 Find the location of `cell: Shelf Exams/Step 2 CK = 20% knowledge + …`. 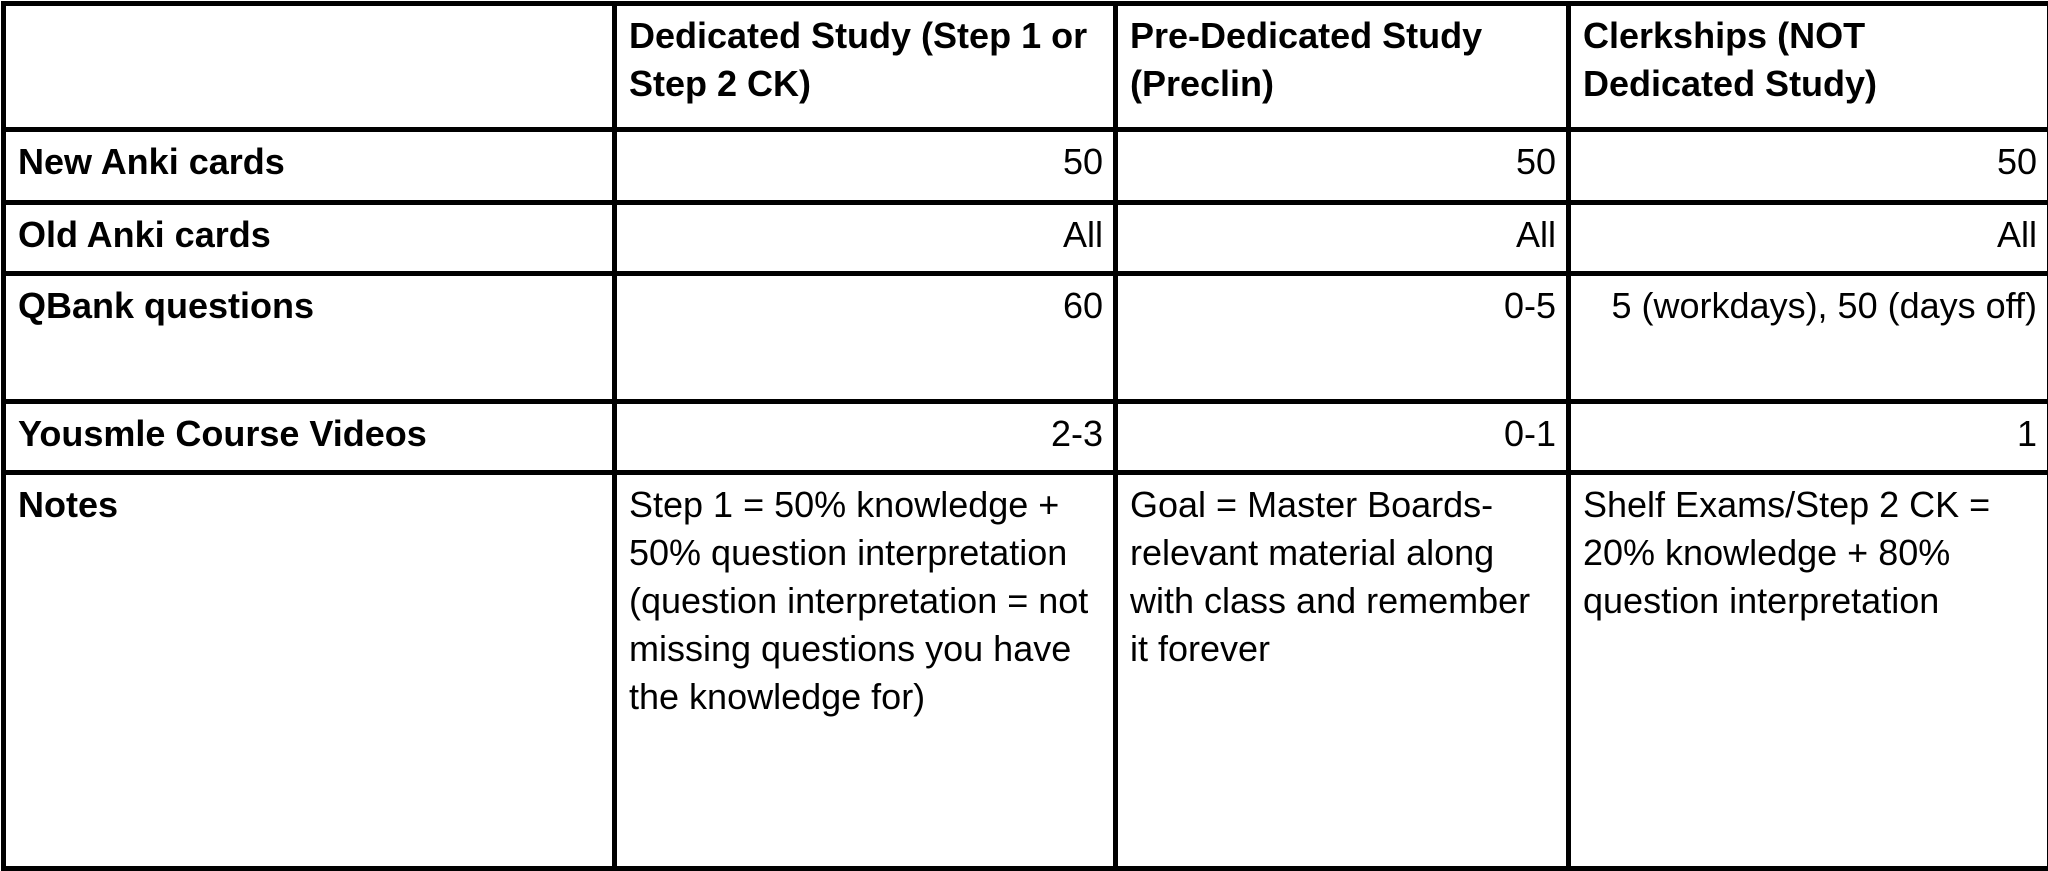

cell: Shelf Exams/Step 2 CK = 20% knowledge + … is located at coordinates (1808, 671).